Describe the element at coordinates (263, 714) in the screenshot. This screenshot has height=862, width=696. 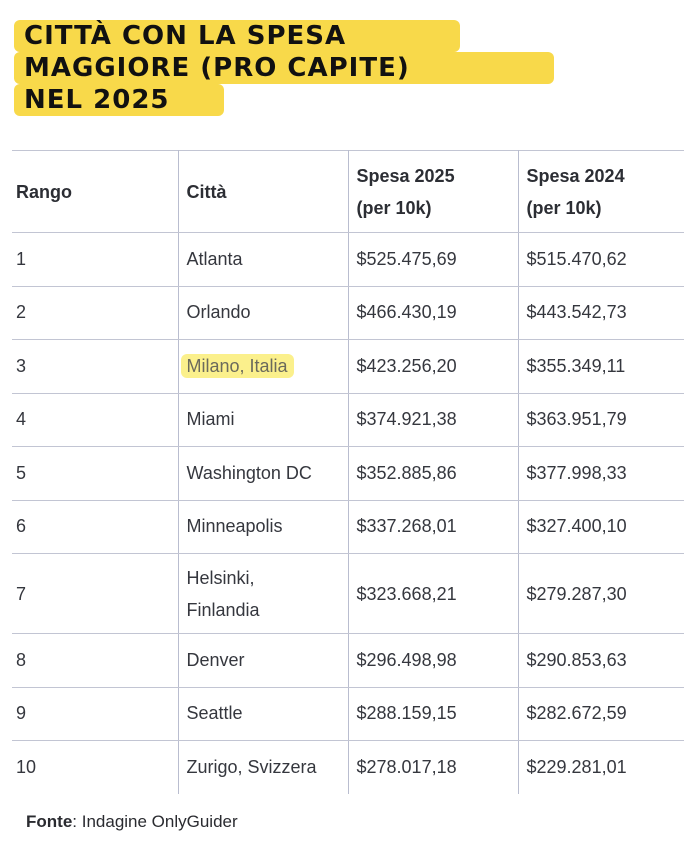
I see `cell-city: Seattle` at that location.